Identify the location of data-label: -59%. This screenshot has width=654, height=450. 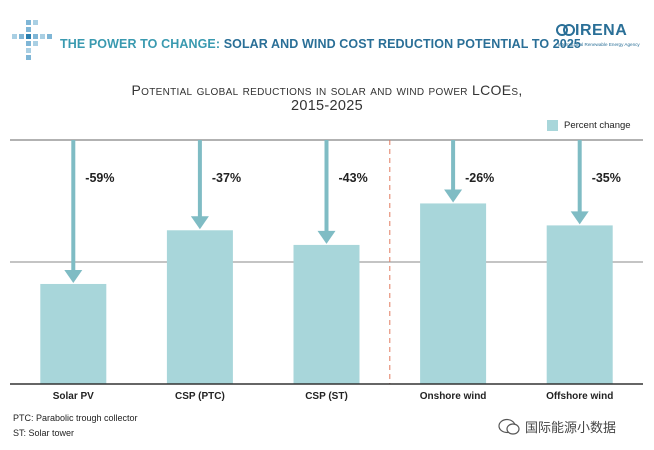
(99, 178).